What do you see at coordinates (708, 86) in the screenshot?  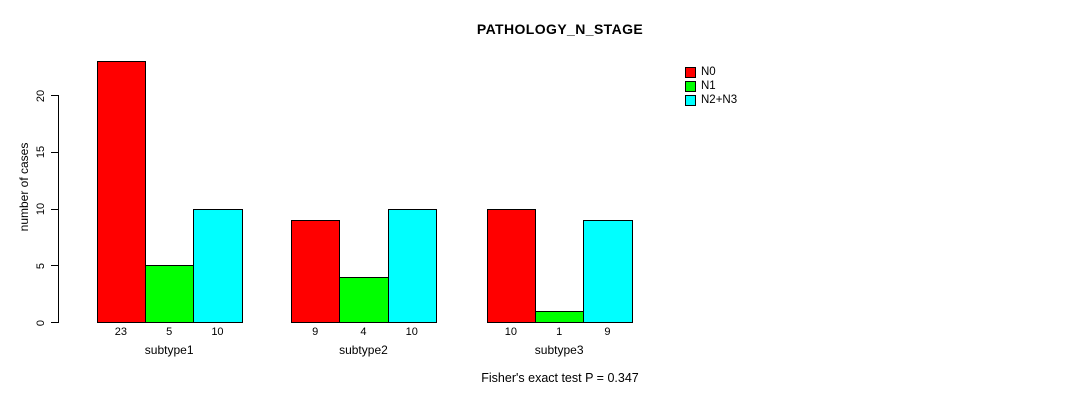 I see `legend-label: N1` at bounding box center [708, 86].